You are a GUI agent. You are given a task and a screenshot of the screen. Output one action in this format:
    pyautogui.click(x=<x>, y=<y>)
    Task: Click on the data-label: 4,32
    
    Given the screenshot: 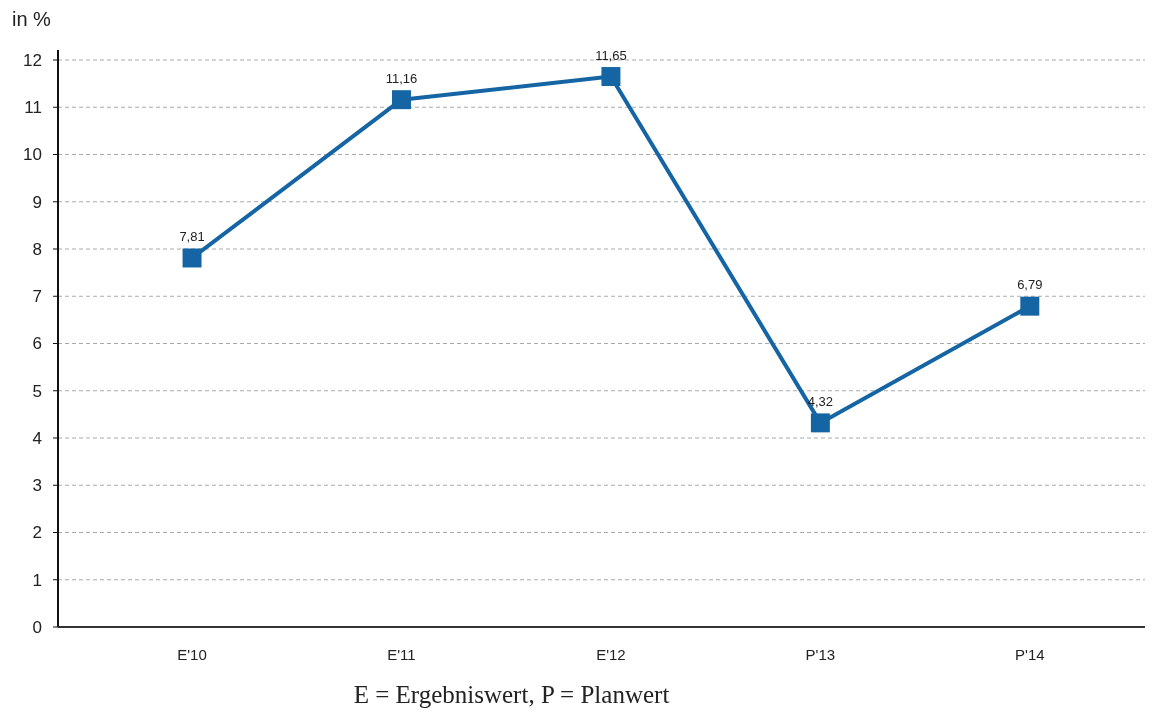 What is the action you would take?
    pyautogui.click(x=820, y=401)
    